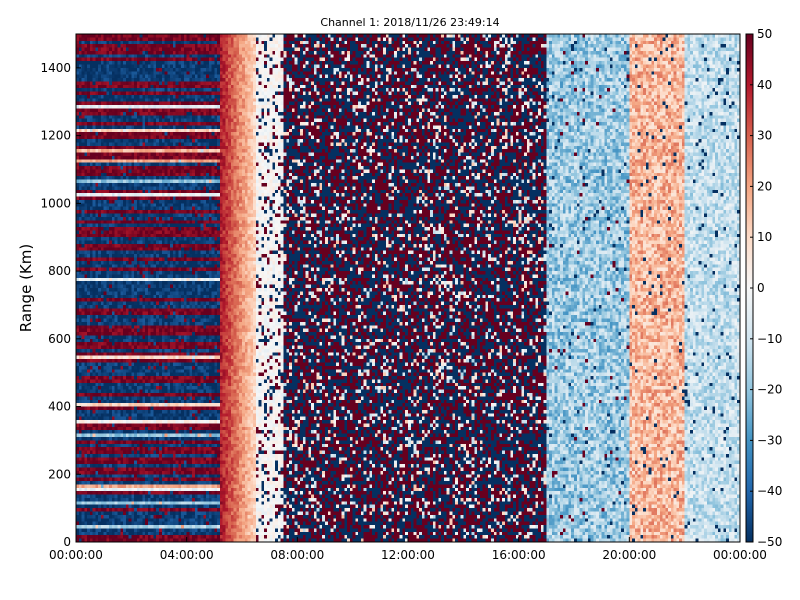 Image resolution: width=800 pixels, height=600 pixels. Describe the element at coordinates (629, 555) in the screenshot. I see `x-tick-label: 20:00:00` at that location.